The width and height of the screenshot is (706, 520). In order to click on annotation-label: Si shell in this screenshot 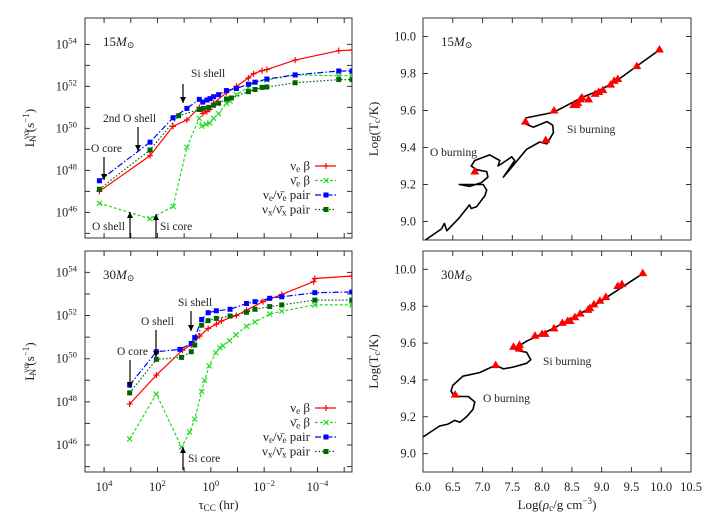, I will do `click(208, 74)`.